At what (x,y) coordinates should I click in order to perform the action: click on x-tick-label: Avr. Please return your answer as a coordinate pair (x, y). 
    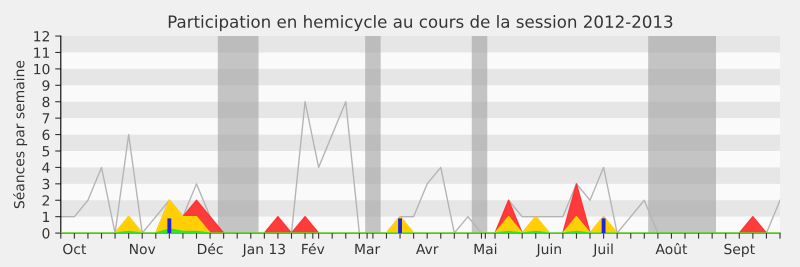
    Looking at the image, I should click on (427, 249).